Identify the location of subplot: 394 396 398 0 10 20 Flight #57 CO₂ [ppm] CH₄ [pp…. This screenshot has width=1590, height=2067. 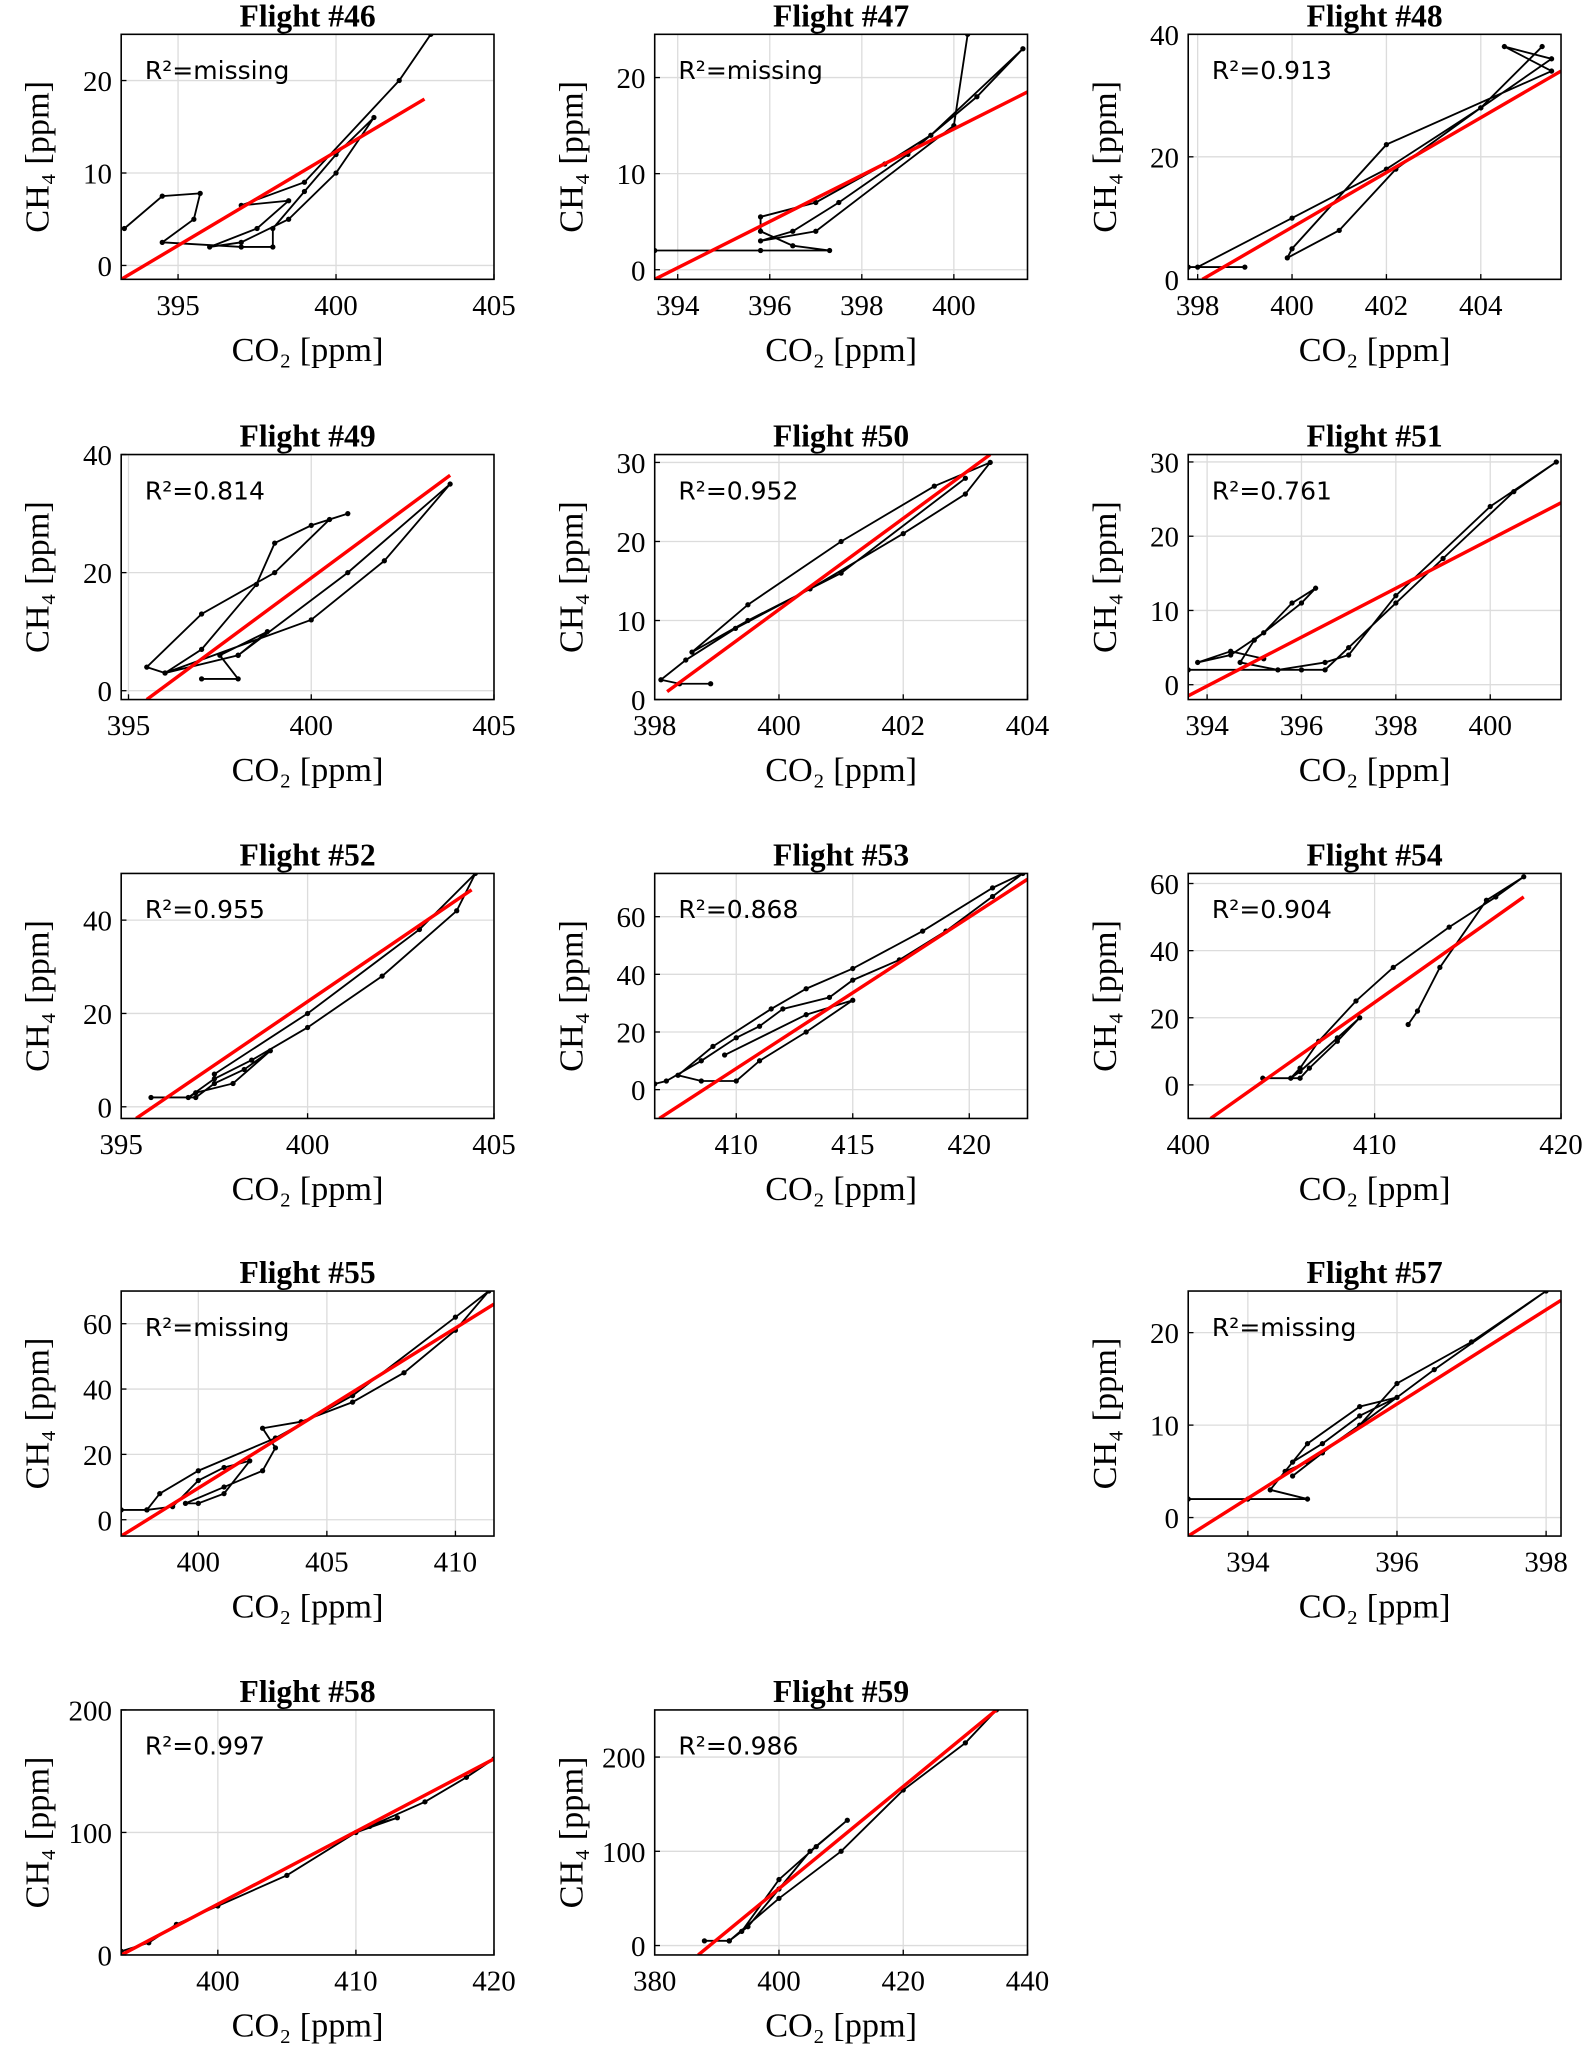
(1327, 1440).